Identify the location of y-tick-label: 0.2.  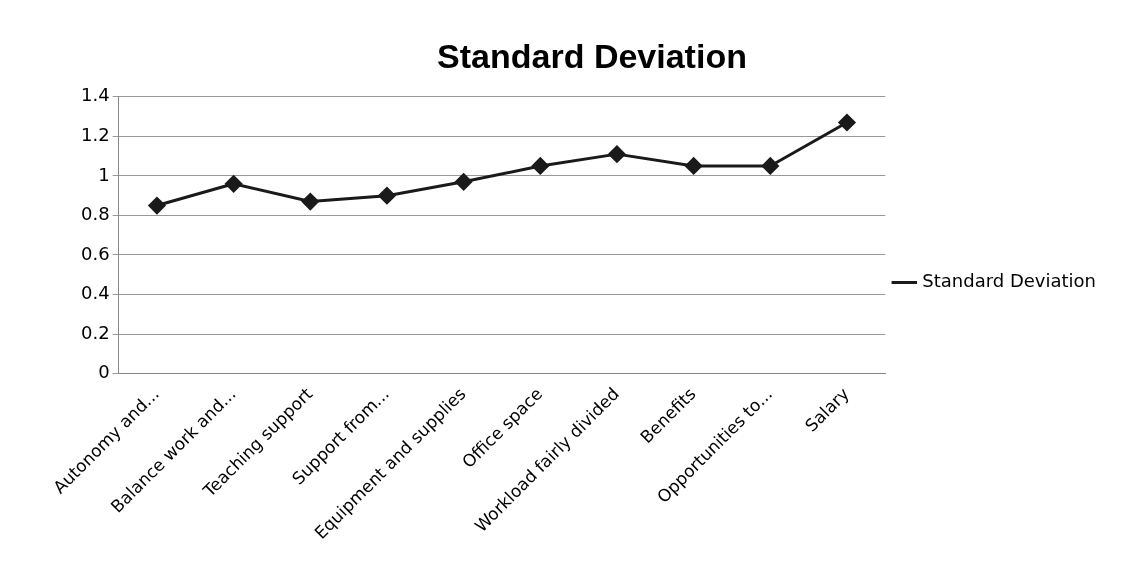
(95, 332).